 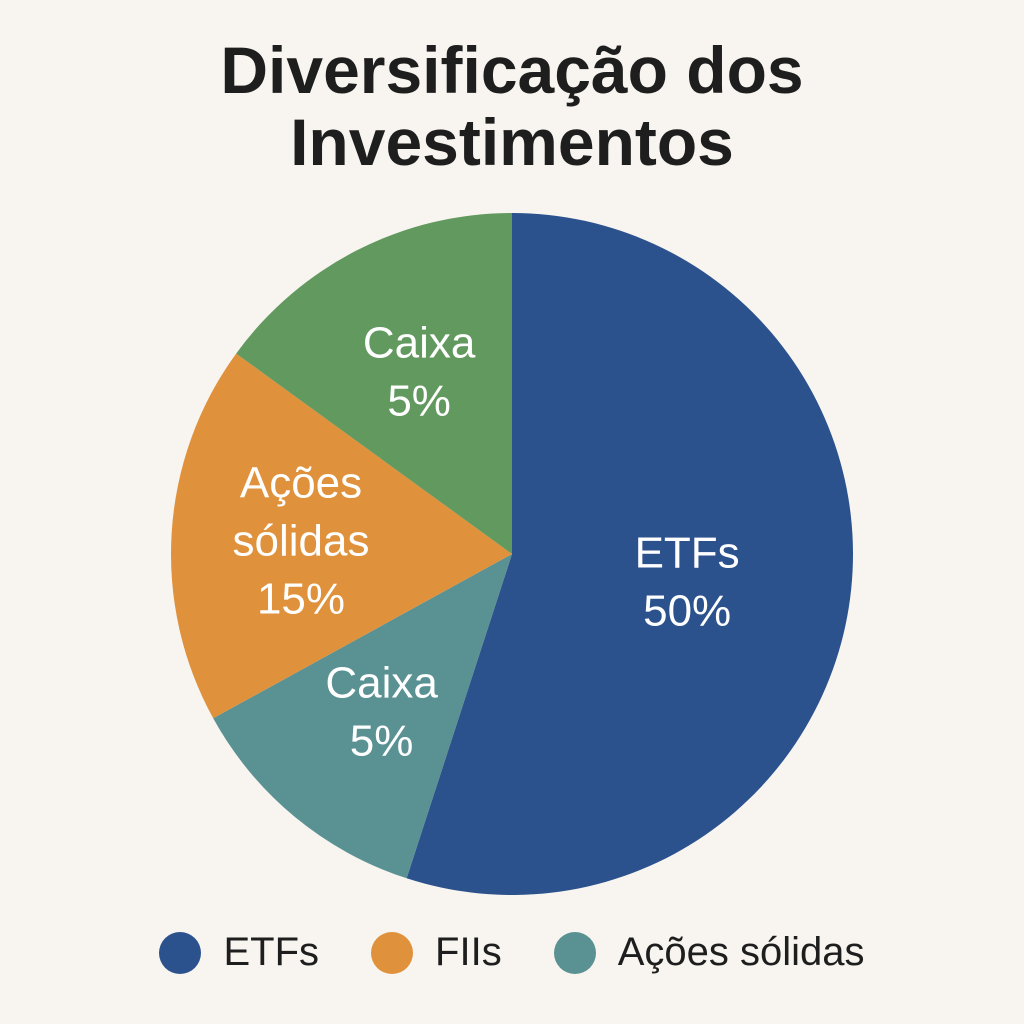 What do you see at coordinates (687, 553) in the screenshot?
I see `slice-label-1-line-1: ETFs` at bounding box center [687, 553].